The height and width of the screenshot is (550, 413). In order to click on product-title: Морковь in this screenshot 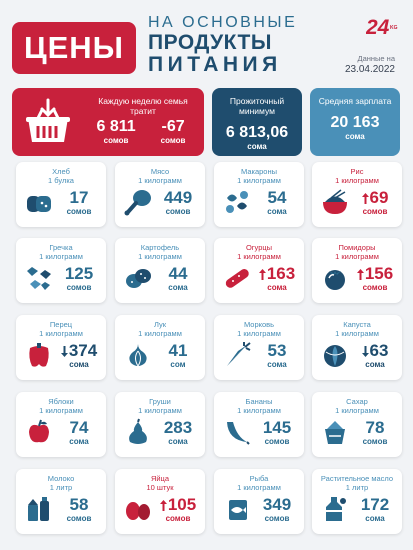, I will do `click(259, 324)`.